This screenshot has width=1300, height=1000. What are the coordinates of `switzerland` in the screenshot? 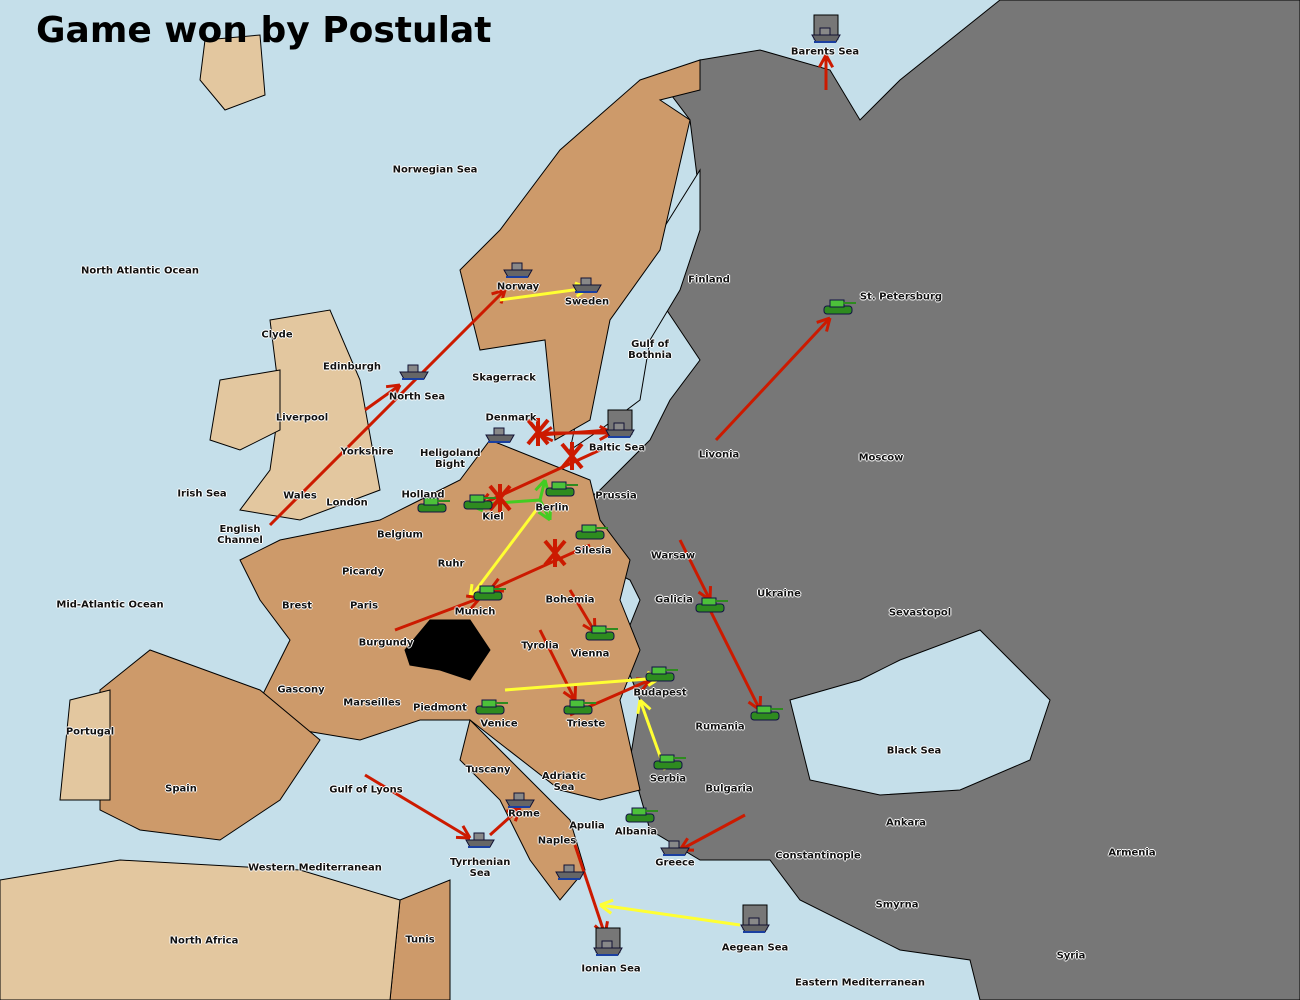 It's located at (447, 650).